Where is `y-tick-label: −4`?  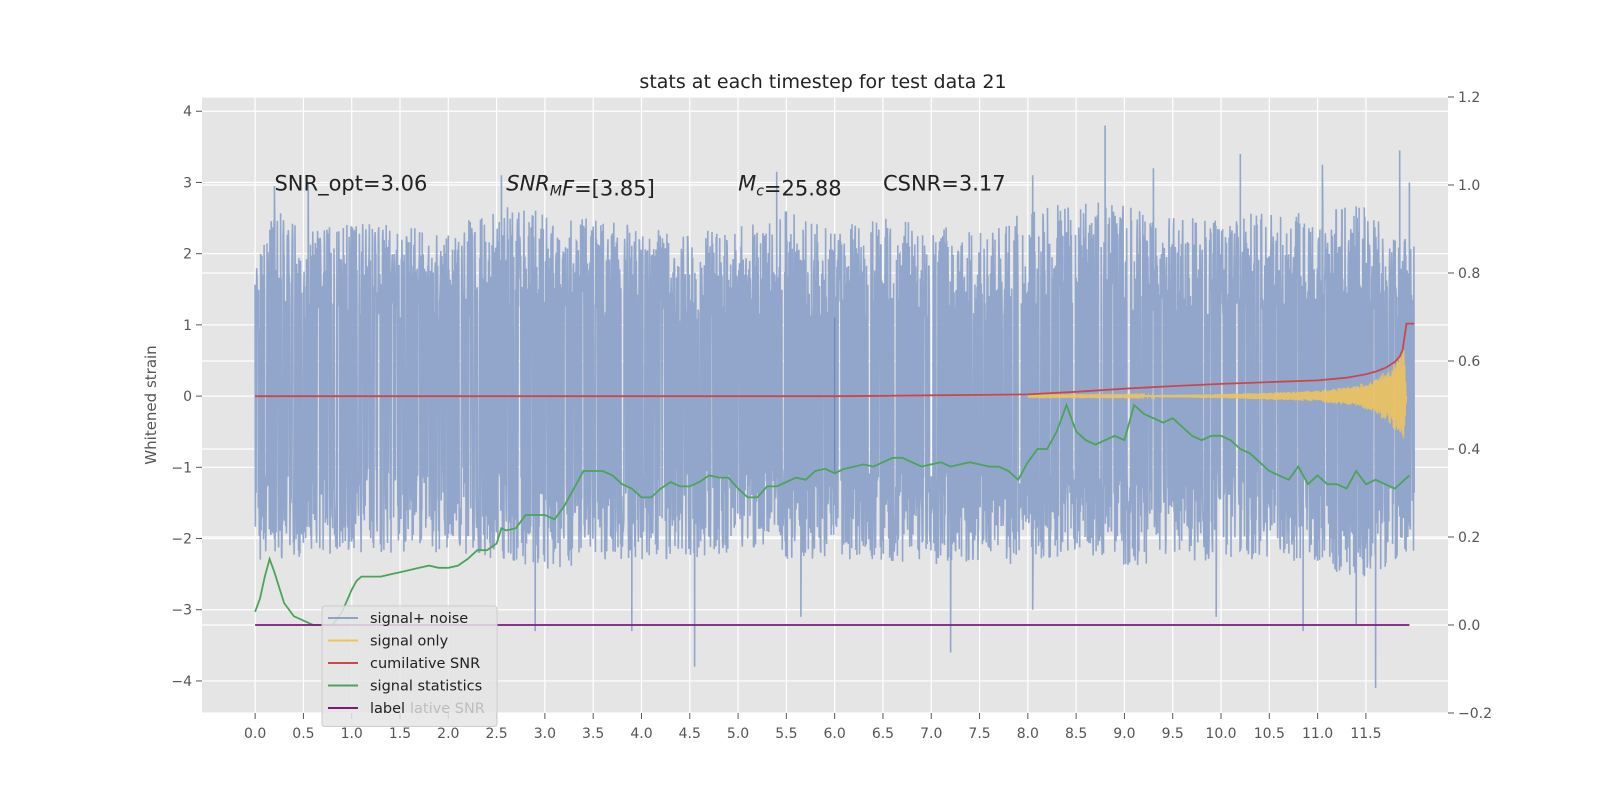 y-tick-label: −4 is located at coordinates (181, 682).